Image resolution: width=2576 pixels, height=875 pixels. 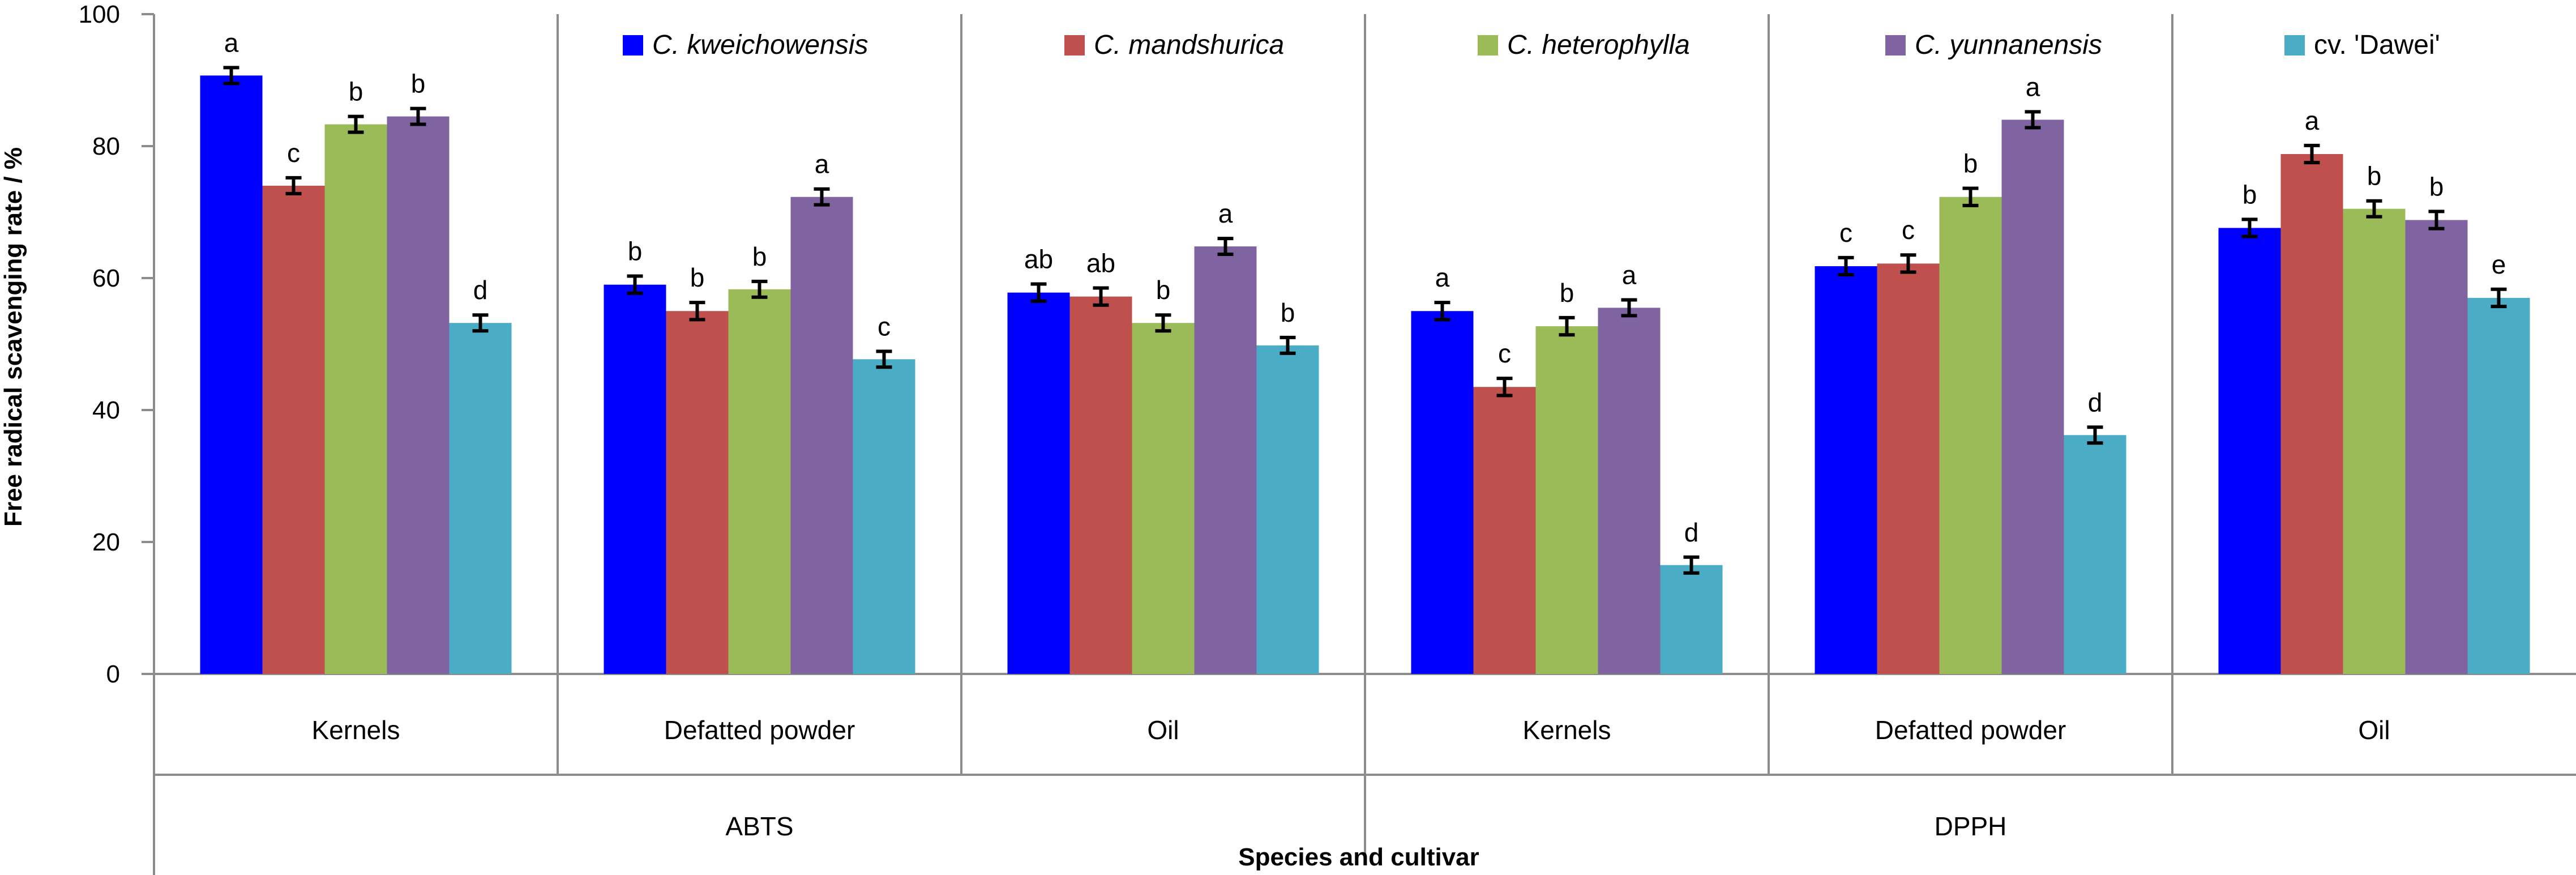 I want to click on group-label: DPPH, so click(x=1971, y=827).